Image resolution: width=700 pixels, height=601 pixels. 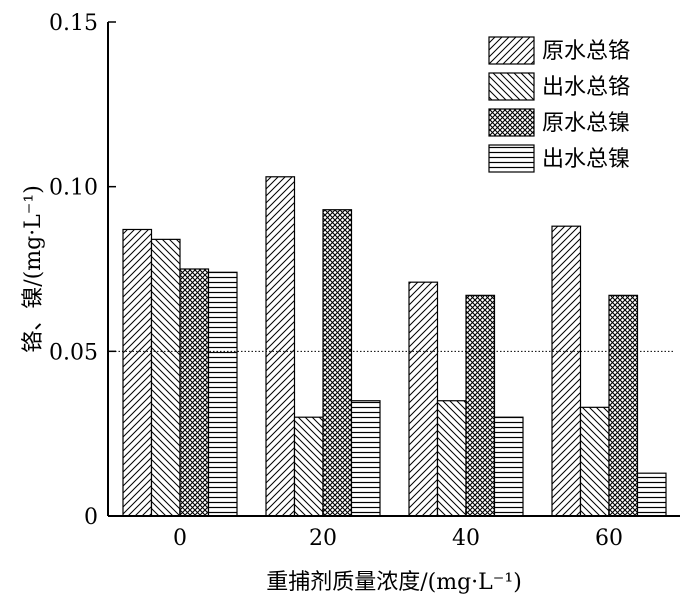 I want to click on y-tick-label: 0.05, so click(x=73, y=352).